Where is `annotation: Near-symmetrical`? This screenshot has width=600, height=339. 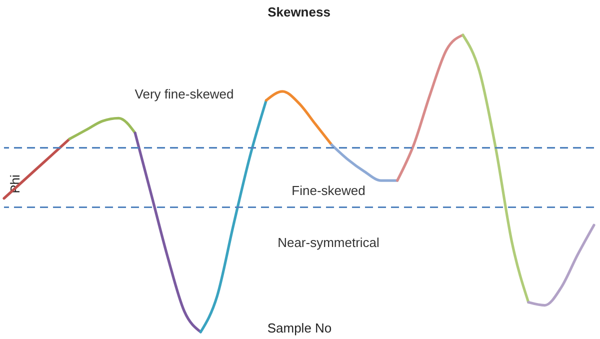
annotation: Near-symmetrical is located at coordinates (329, 242).